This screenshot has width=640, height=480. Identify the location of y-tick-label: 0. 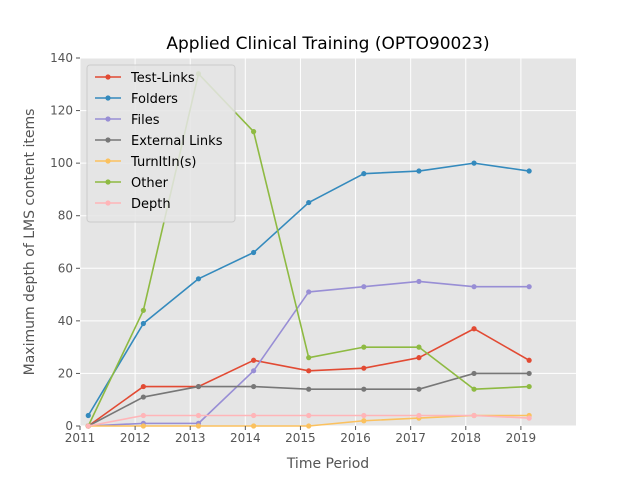
(69, 426).